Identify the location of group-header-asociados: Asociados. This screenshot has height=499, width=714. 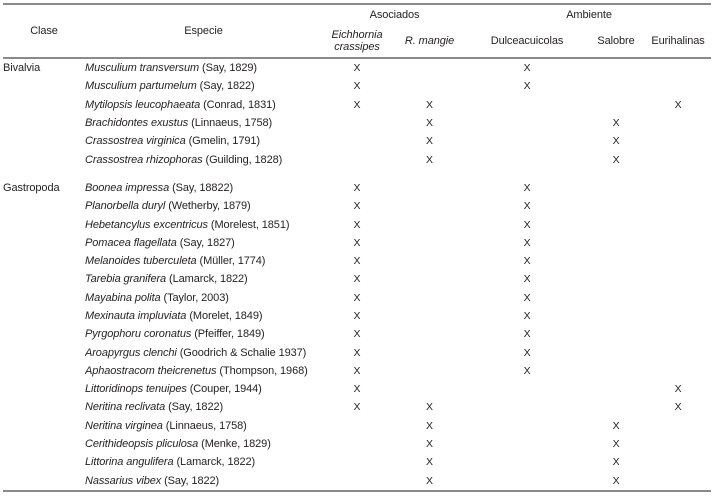
(394, 15).